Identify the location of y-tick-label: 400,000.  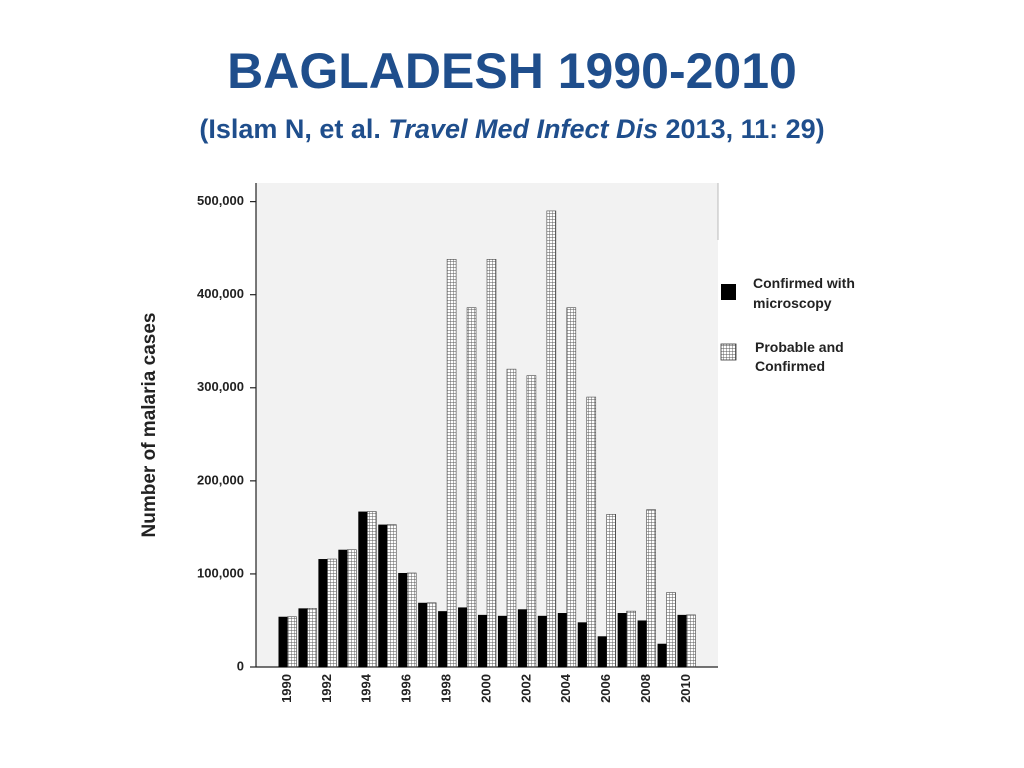
(220, 293).